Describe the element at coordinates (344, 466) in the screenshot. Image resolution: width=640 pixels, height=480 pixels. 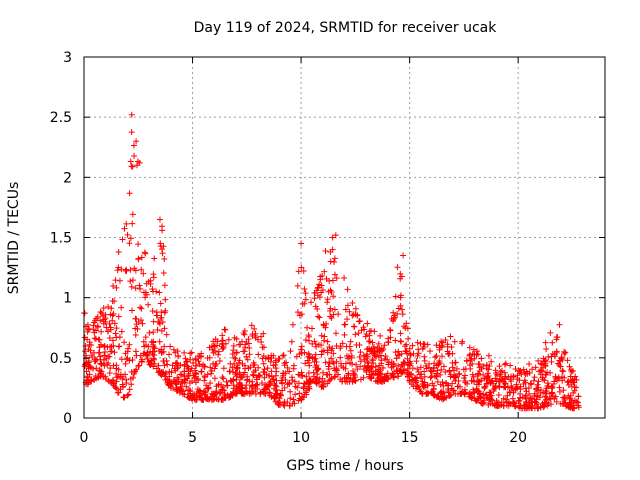
I see `x-axis-label: GPS time / hours` at that location.